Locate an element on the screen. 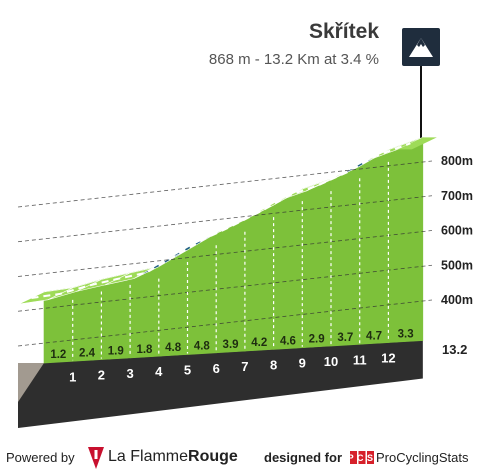 Image resolution: width=495 pixels, height=475 pixels. gradient-labels: 1.2 2.4 1.9 1.8 4.8 4.8 3.9 4.2 4.6 2.9 3.7 4.7 3.3 is located at coordinates (231, 345).